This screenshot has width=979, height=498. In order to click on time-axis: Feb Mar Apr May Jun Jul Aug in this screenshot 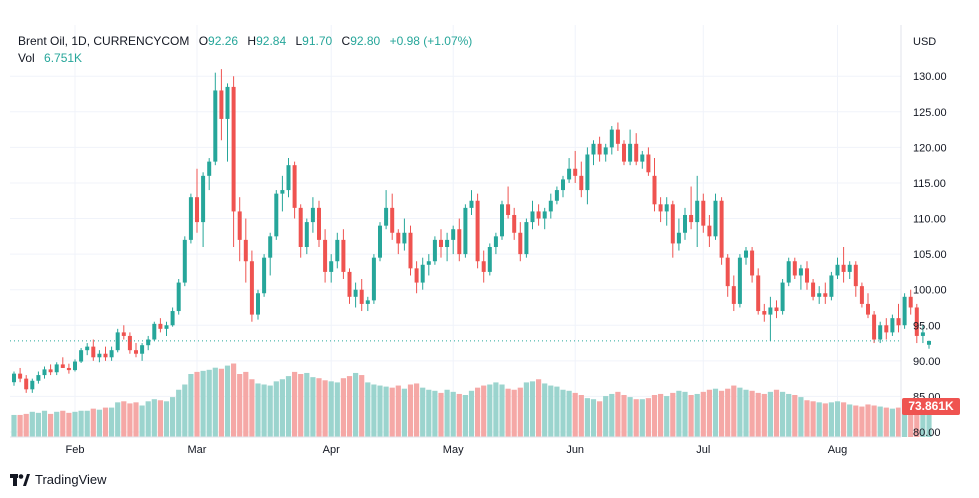, I will do `click(457, 450)`.